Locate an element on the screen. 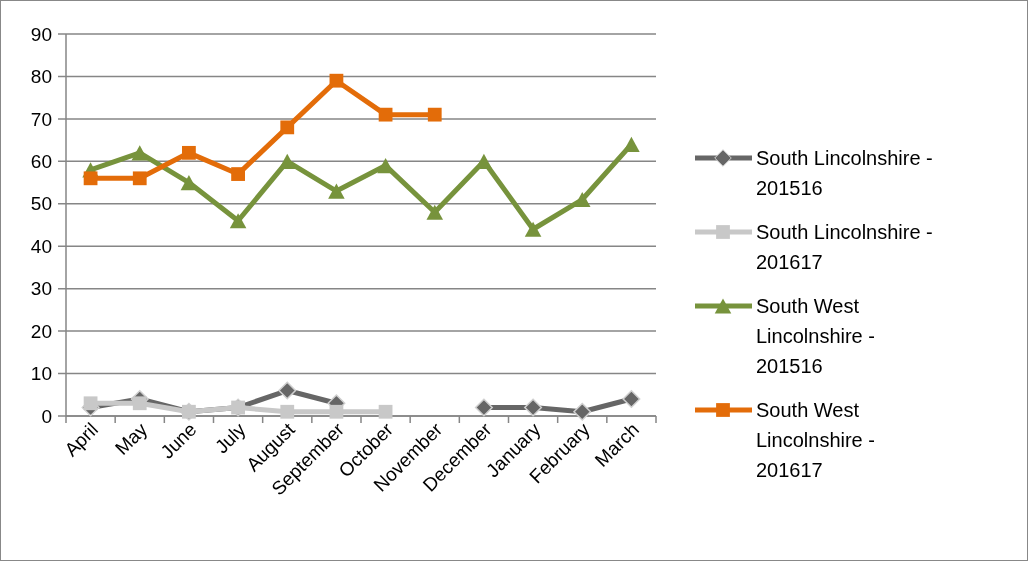  y-tick-label: 40 is located at coordinates (41, 246).